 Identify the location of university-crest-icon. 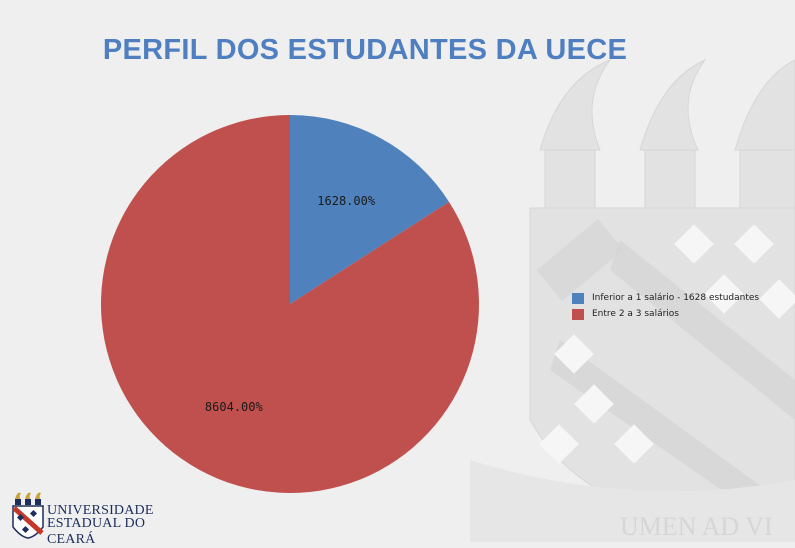
(28, 515).